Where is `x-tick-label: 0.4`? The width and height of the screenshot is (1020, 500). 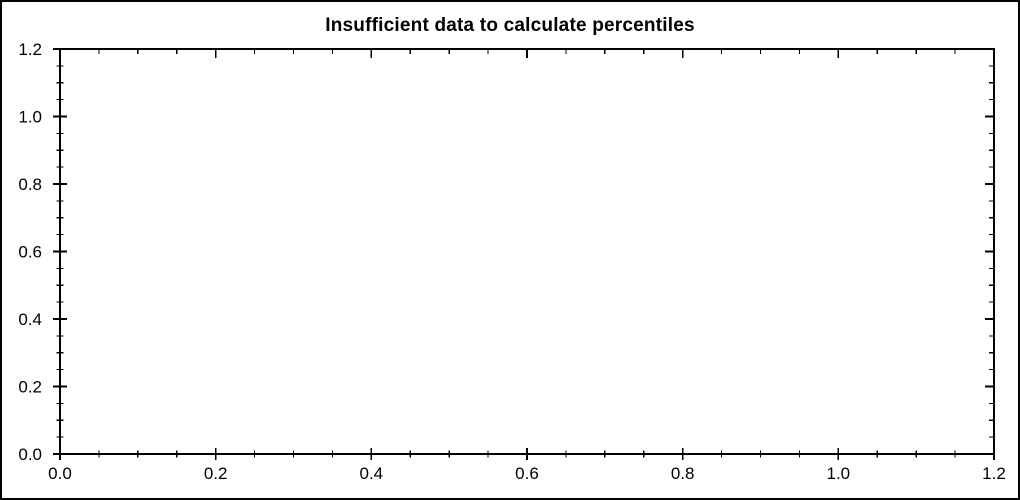
x-tick-label: 0.4 is located at coordinates (372, 473).